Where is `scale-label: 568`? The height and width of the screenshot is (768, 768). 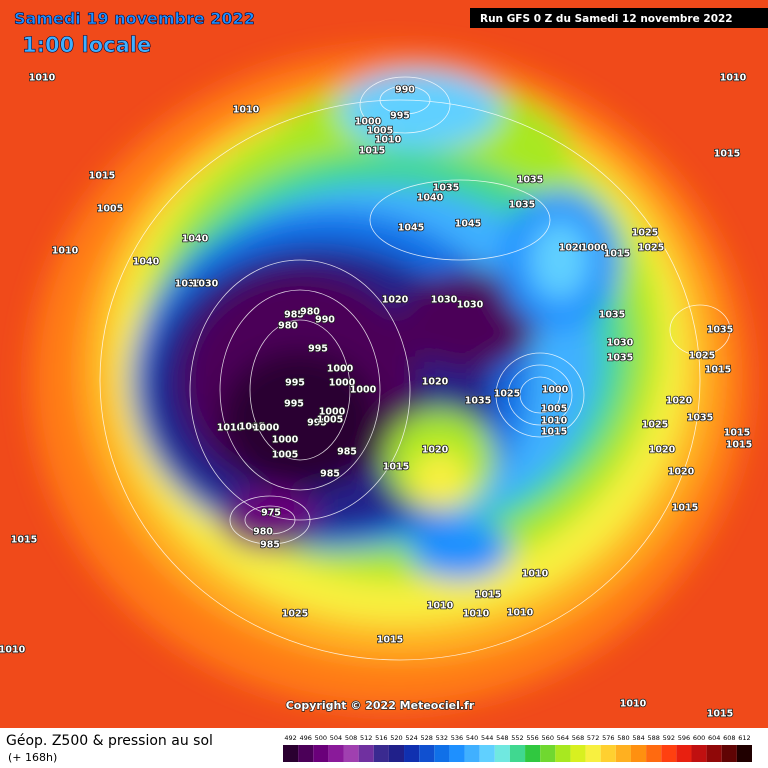
scale-label: 568 is located at coordinates (578, 738).